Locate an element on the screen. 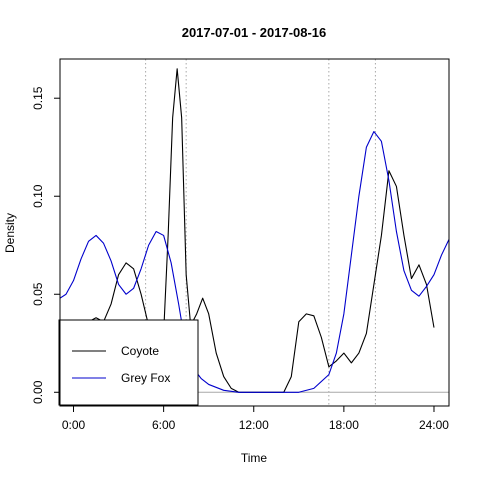 The image size is (480, 480). y-axis: 0.00 0.05 0.10 0.15 is located at coordinates (45, 245).